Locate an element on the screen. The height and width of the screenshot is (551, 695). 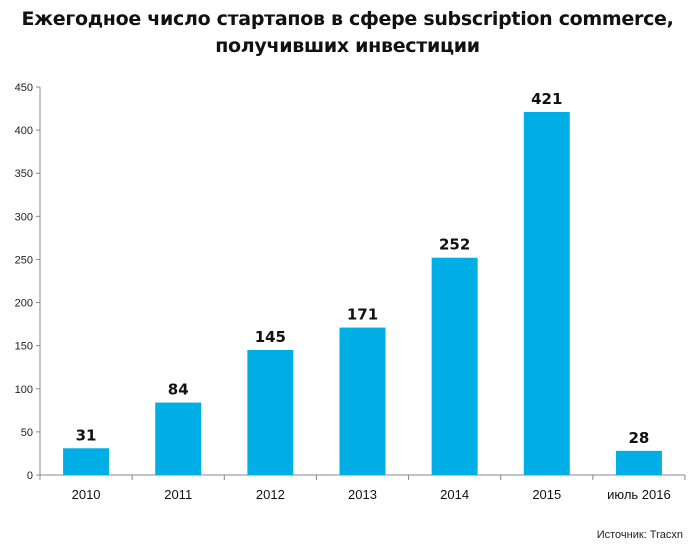
y-tick-label: 300 is located at coordinates (24, 217).